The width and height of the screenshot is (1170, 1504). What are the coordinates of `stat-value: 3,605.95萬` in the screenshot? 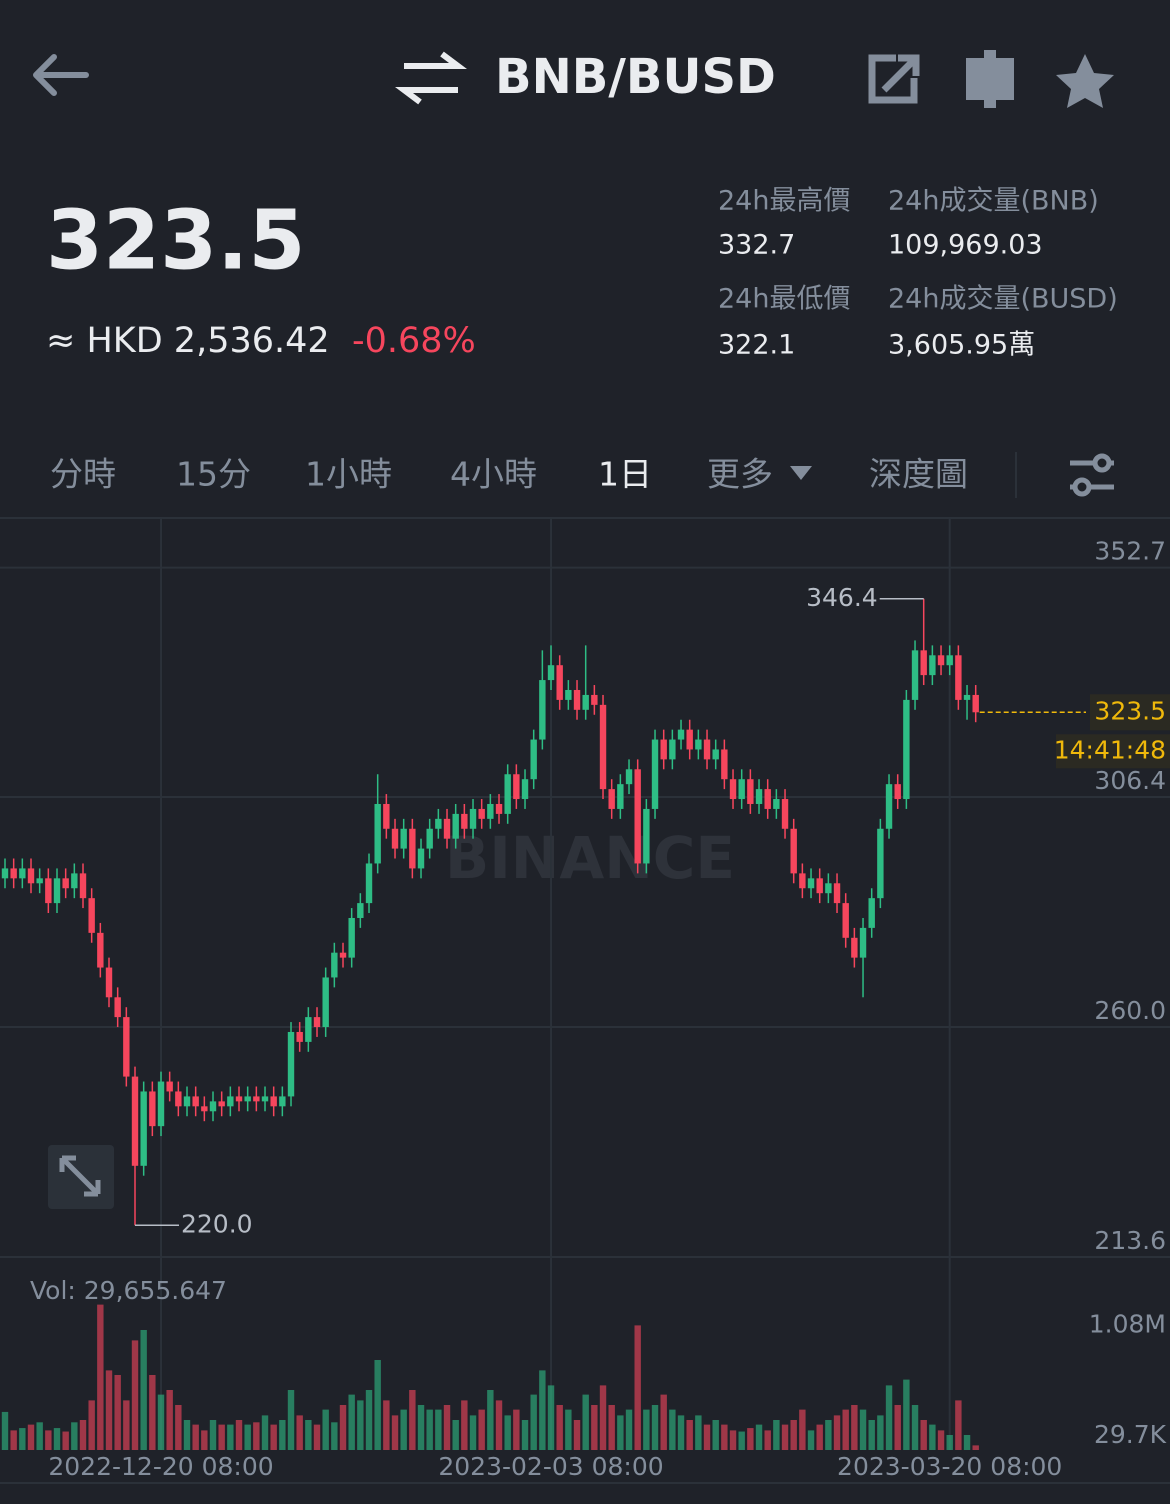 It's located at (961, 345).